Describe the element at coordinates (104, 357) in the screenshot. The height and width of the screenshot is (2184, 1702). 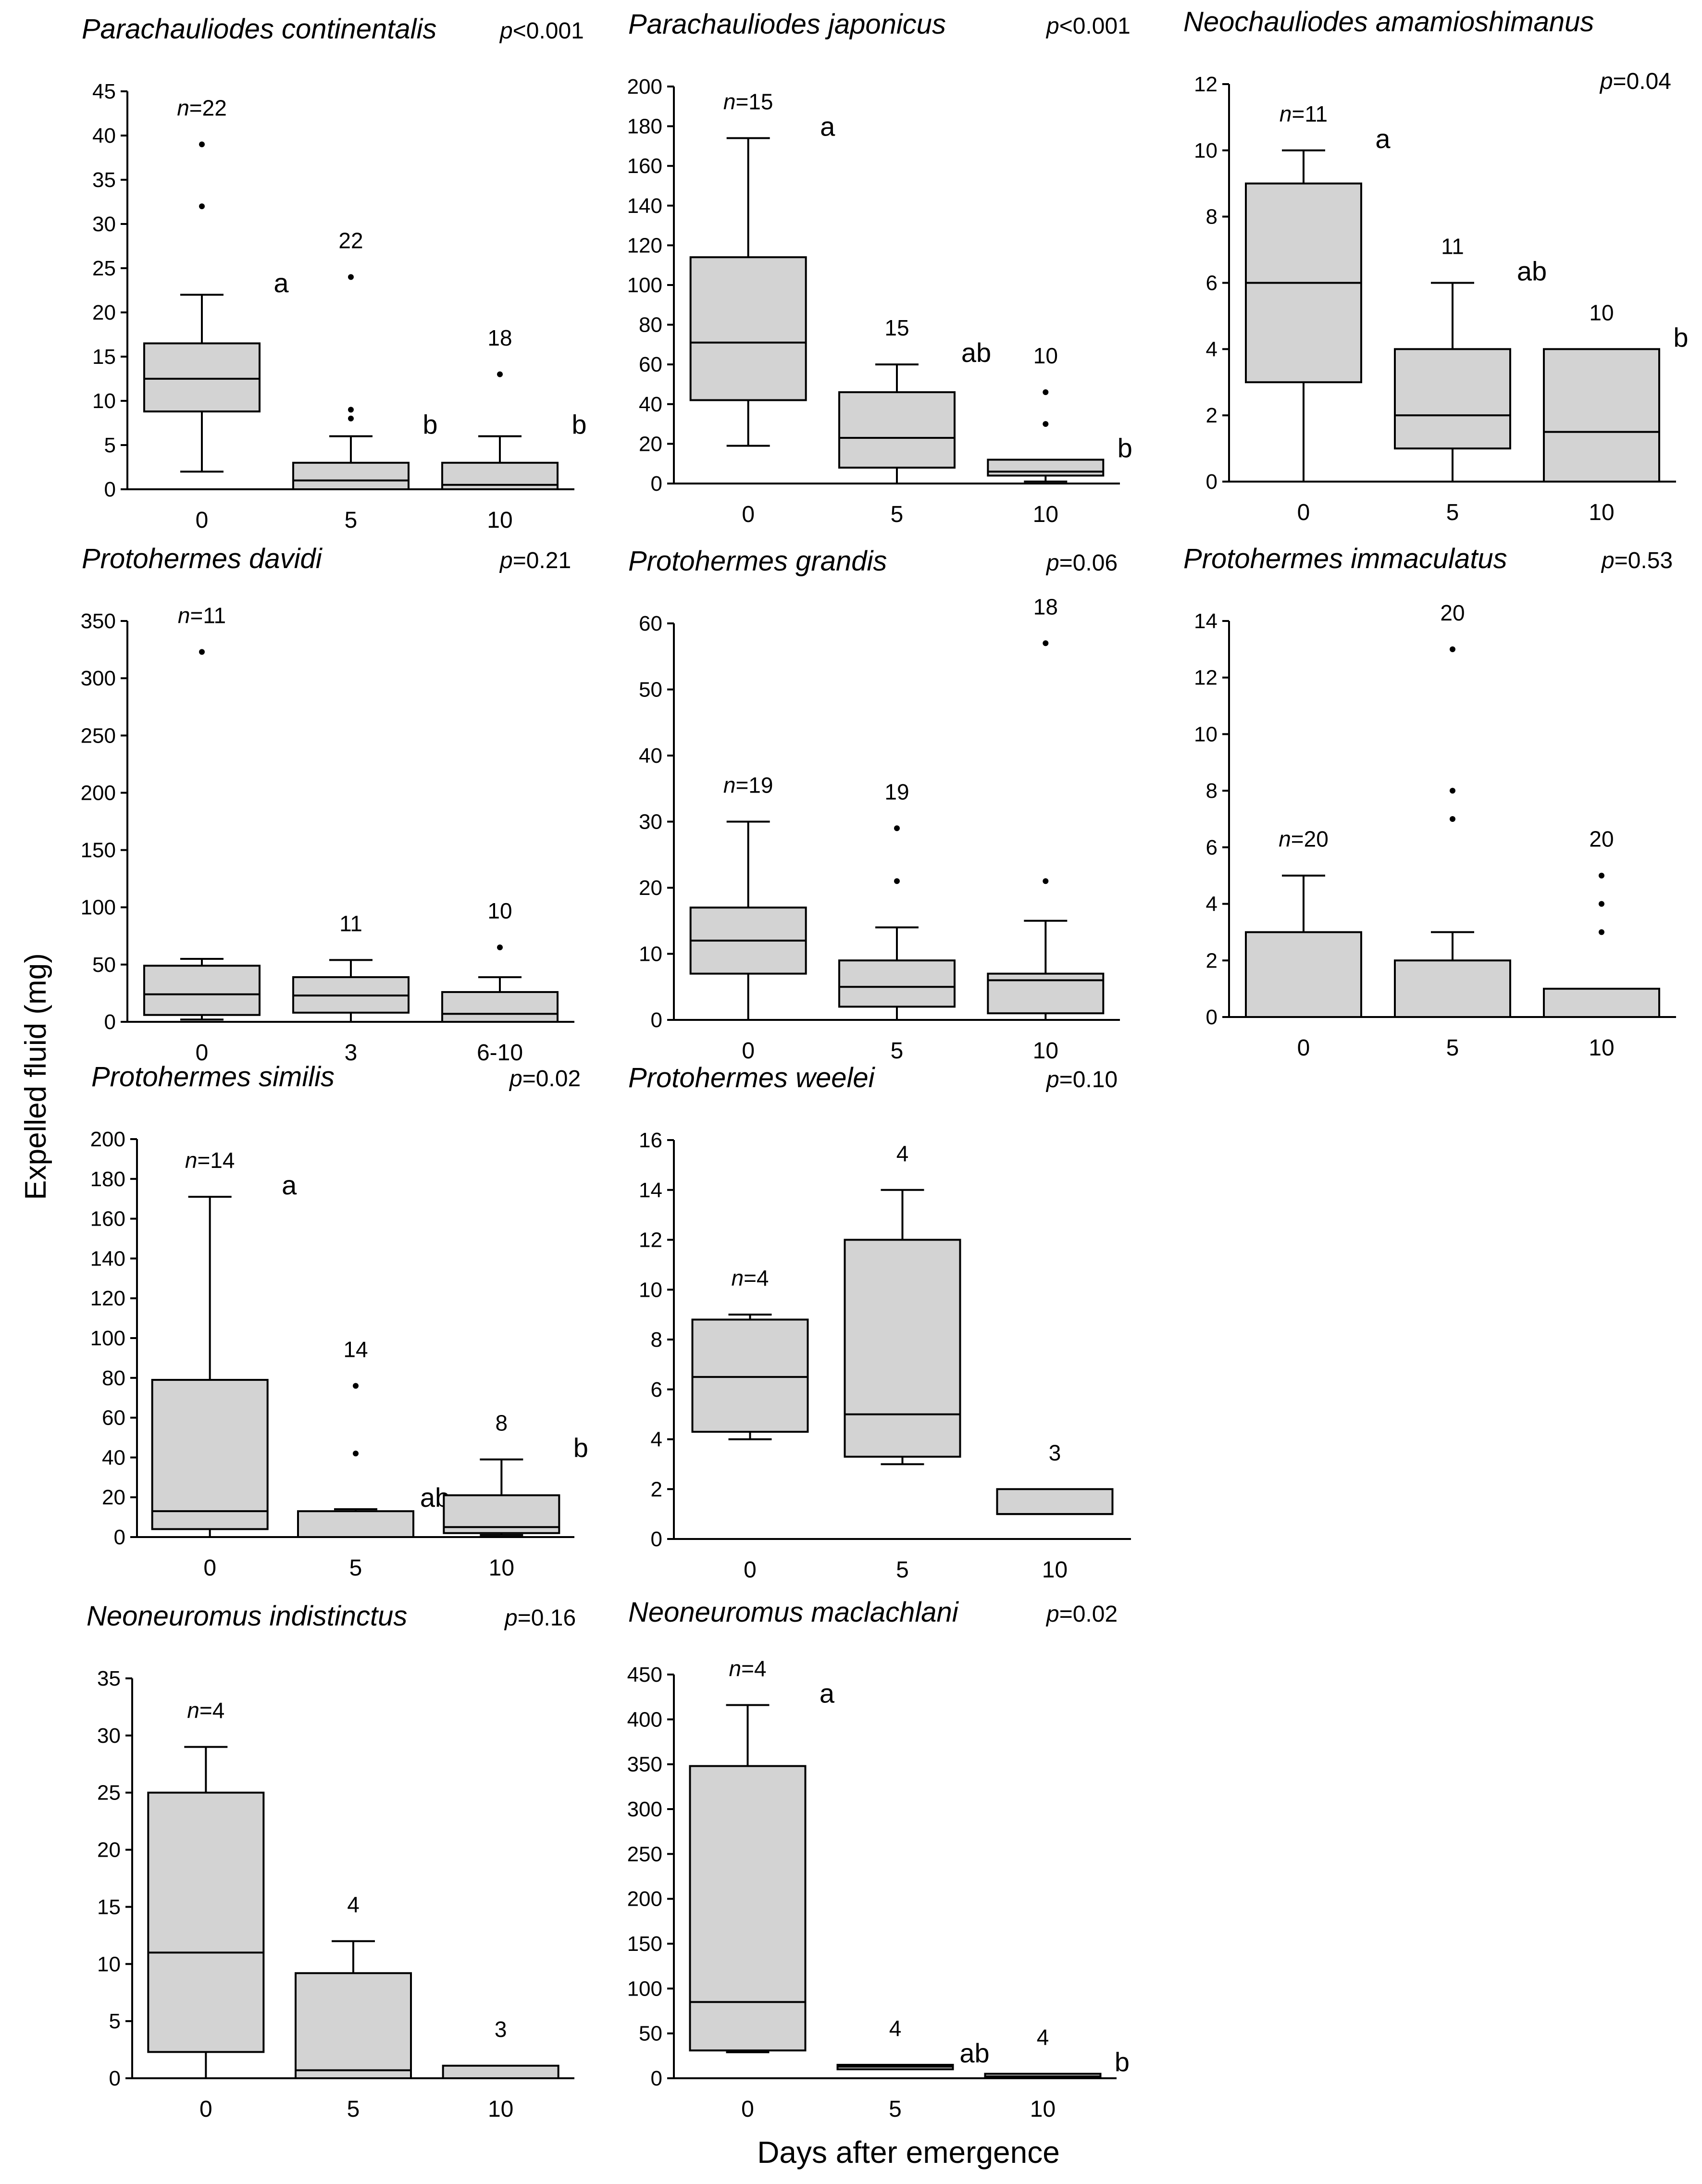
I see `y-tick-label: 15` at that location.